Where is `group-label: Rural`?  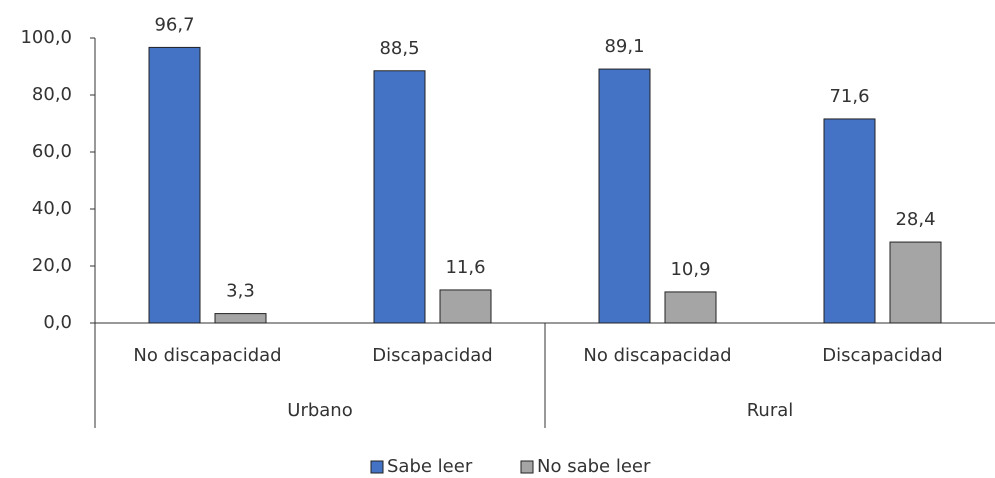
group-label: Rural is located at coordinates (770, 410).